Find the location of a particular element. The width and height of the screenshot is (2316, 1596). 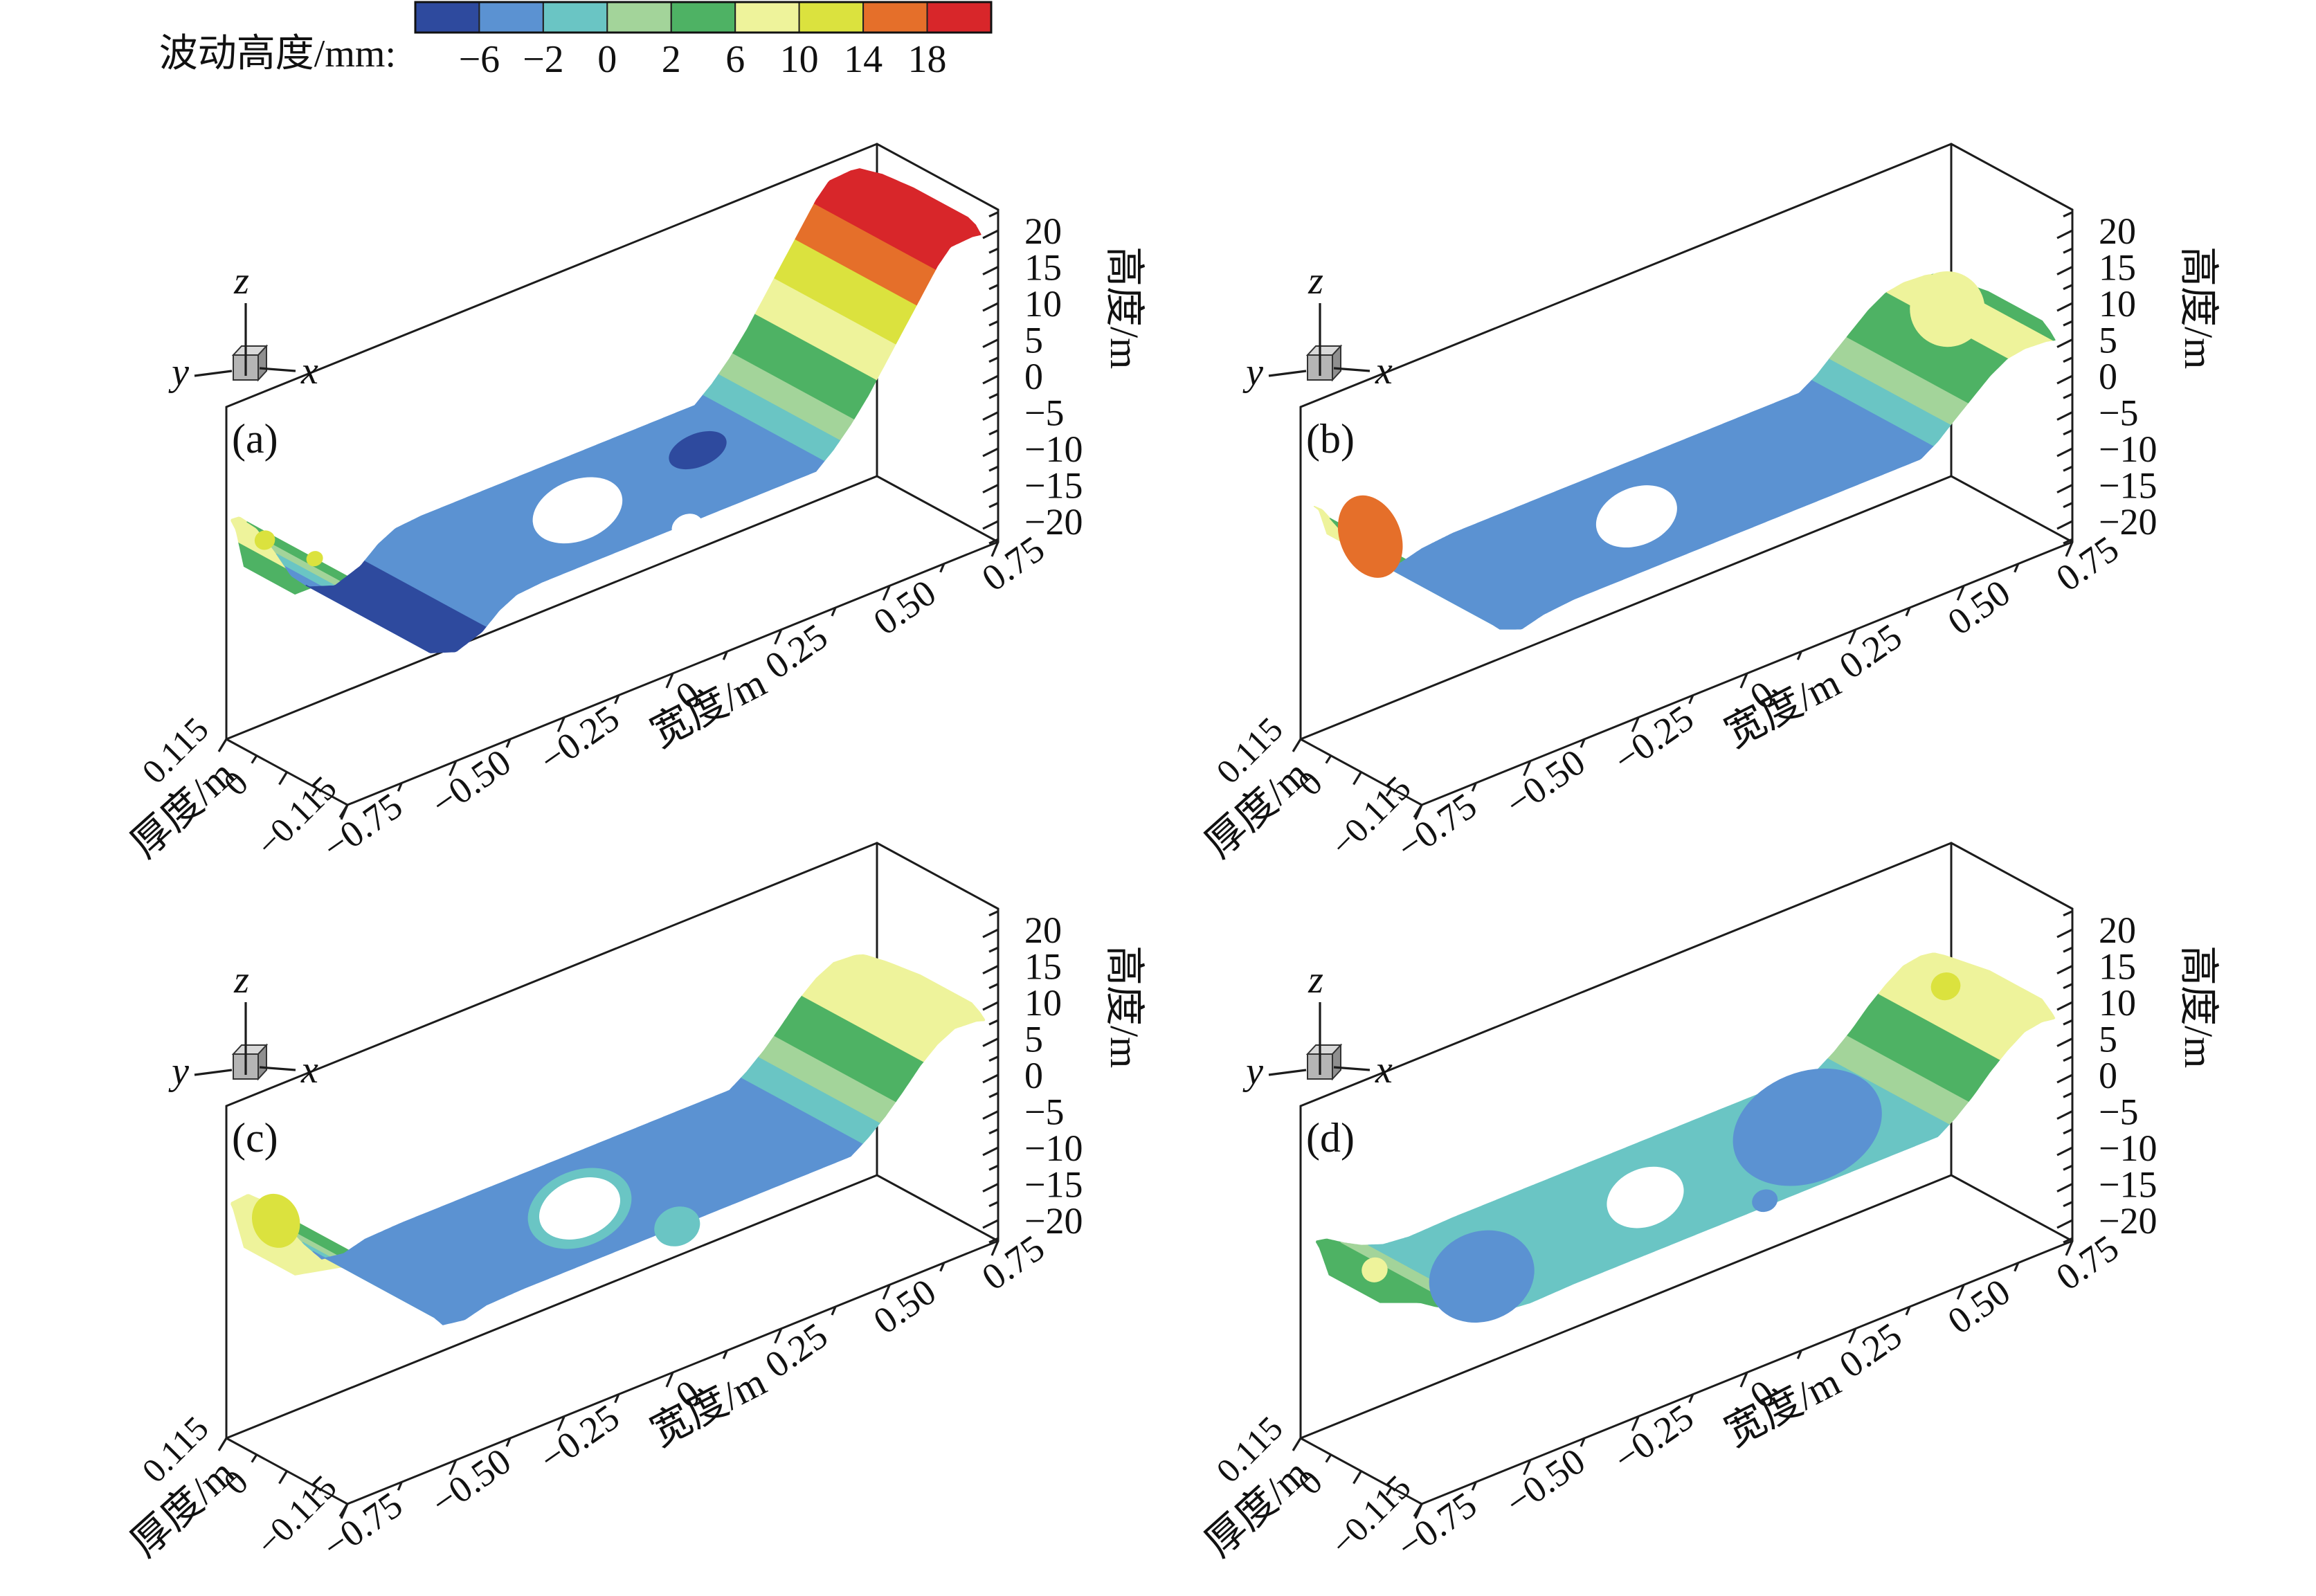

x-axis-title: 宽度/m is located at coordinates (708, 707).